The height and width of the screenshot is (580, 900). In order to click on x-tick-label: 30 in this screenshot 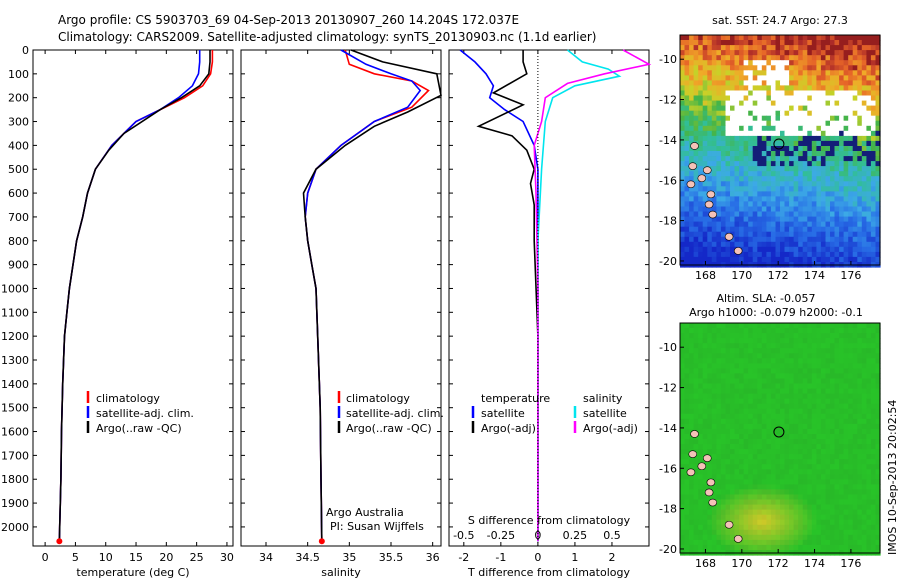, I will do `click(227, 557)`.